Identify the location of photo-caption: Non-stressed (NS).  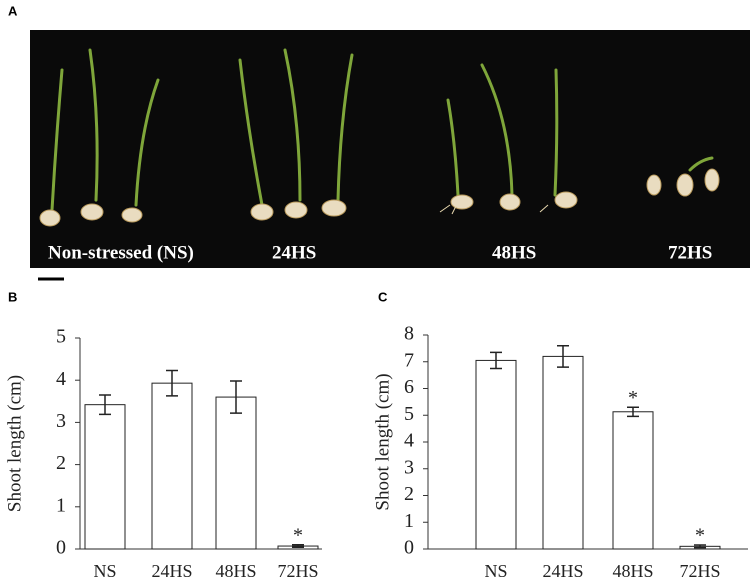
(121, 252).